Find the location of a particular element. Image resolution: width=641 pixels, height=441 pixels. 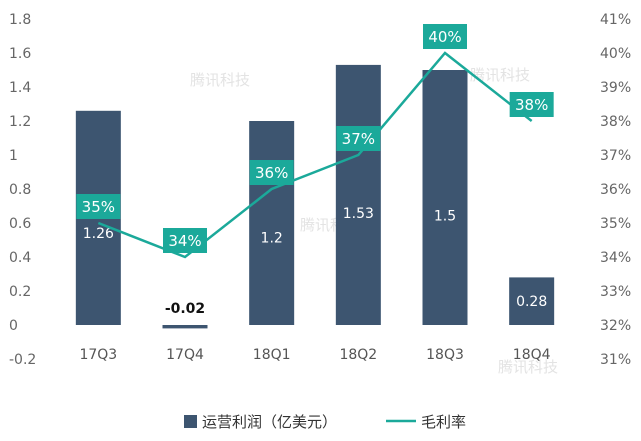

legend-line-label: 毛利率 is located at coordinates (443, 422).